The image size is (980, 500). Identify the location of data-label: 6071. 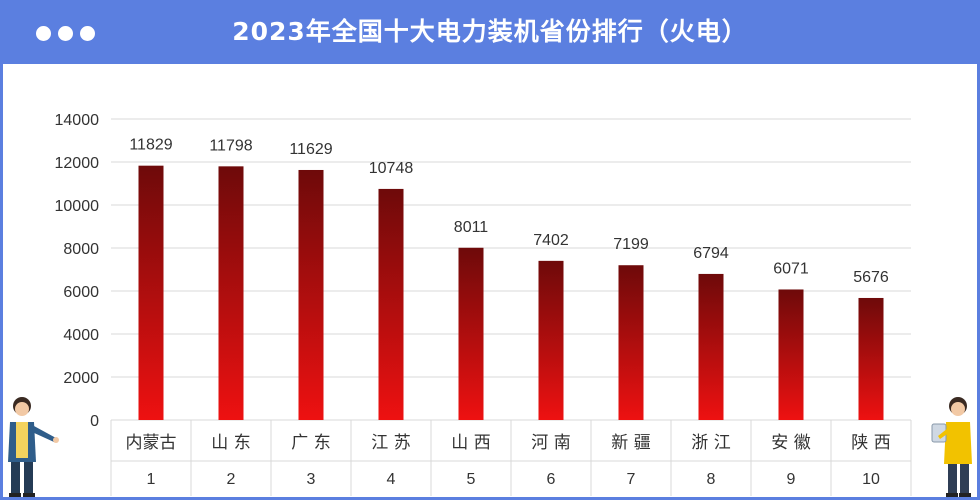
(791, 268).